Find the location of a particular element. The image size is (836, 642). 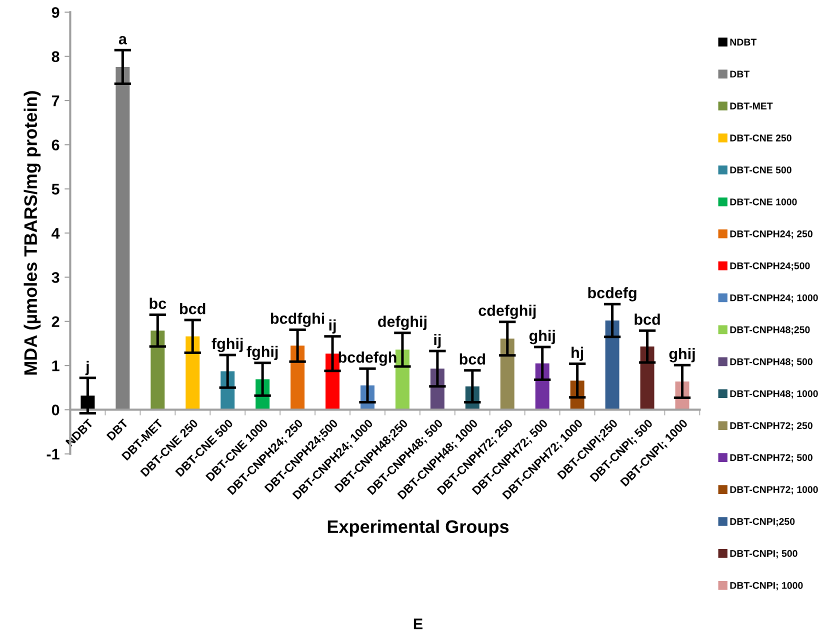

y-tick-label: 3 is located at coordinates (56, 277).